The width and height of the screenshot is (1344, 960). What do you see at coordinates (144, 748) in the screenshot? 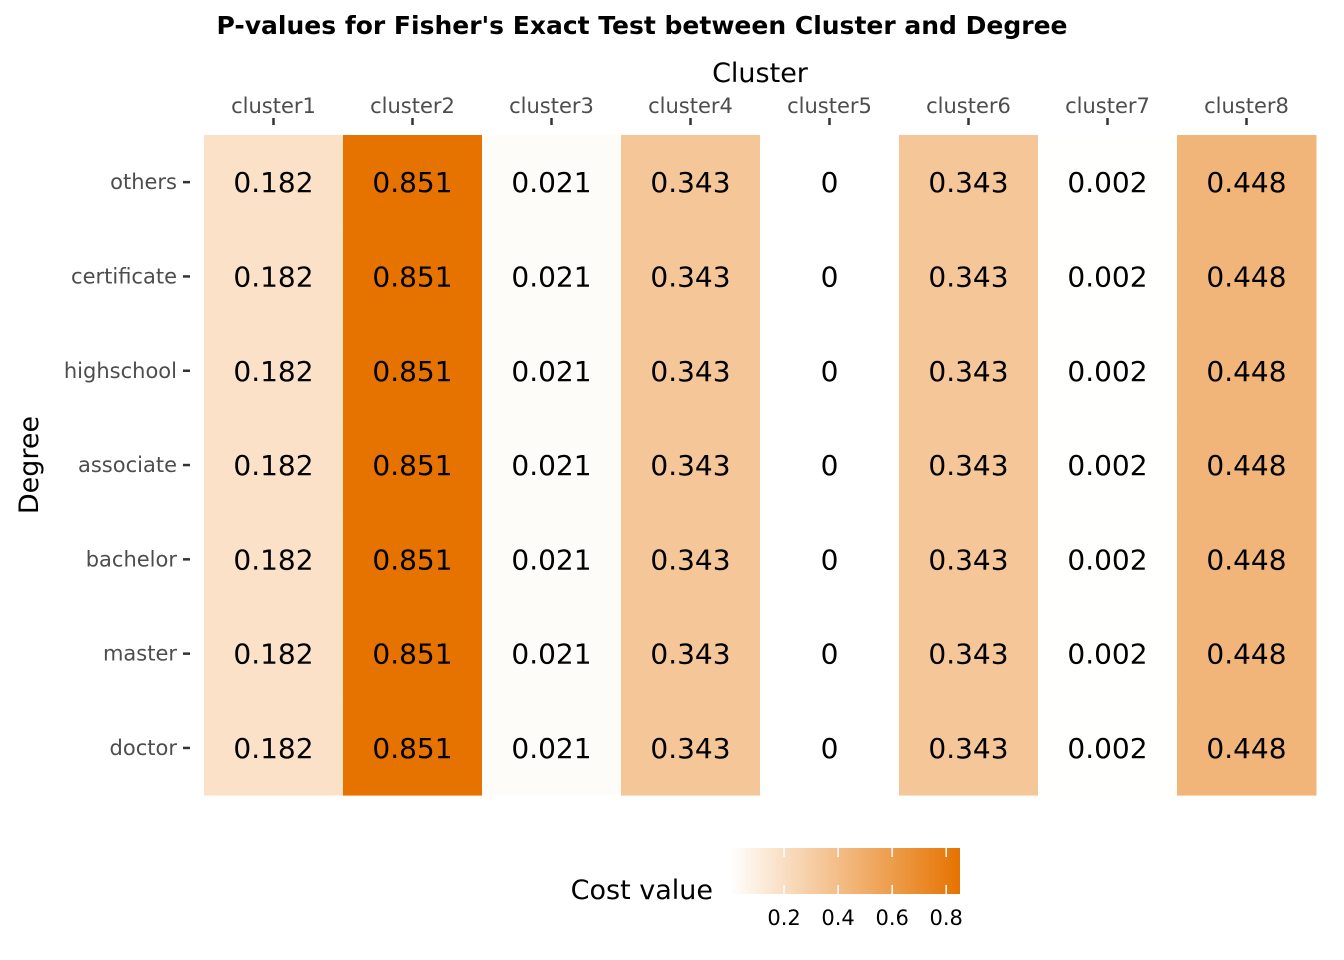
I see `y-tick-label: doctor` at bounding box center [144, 748].